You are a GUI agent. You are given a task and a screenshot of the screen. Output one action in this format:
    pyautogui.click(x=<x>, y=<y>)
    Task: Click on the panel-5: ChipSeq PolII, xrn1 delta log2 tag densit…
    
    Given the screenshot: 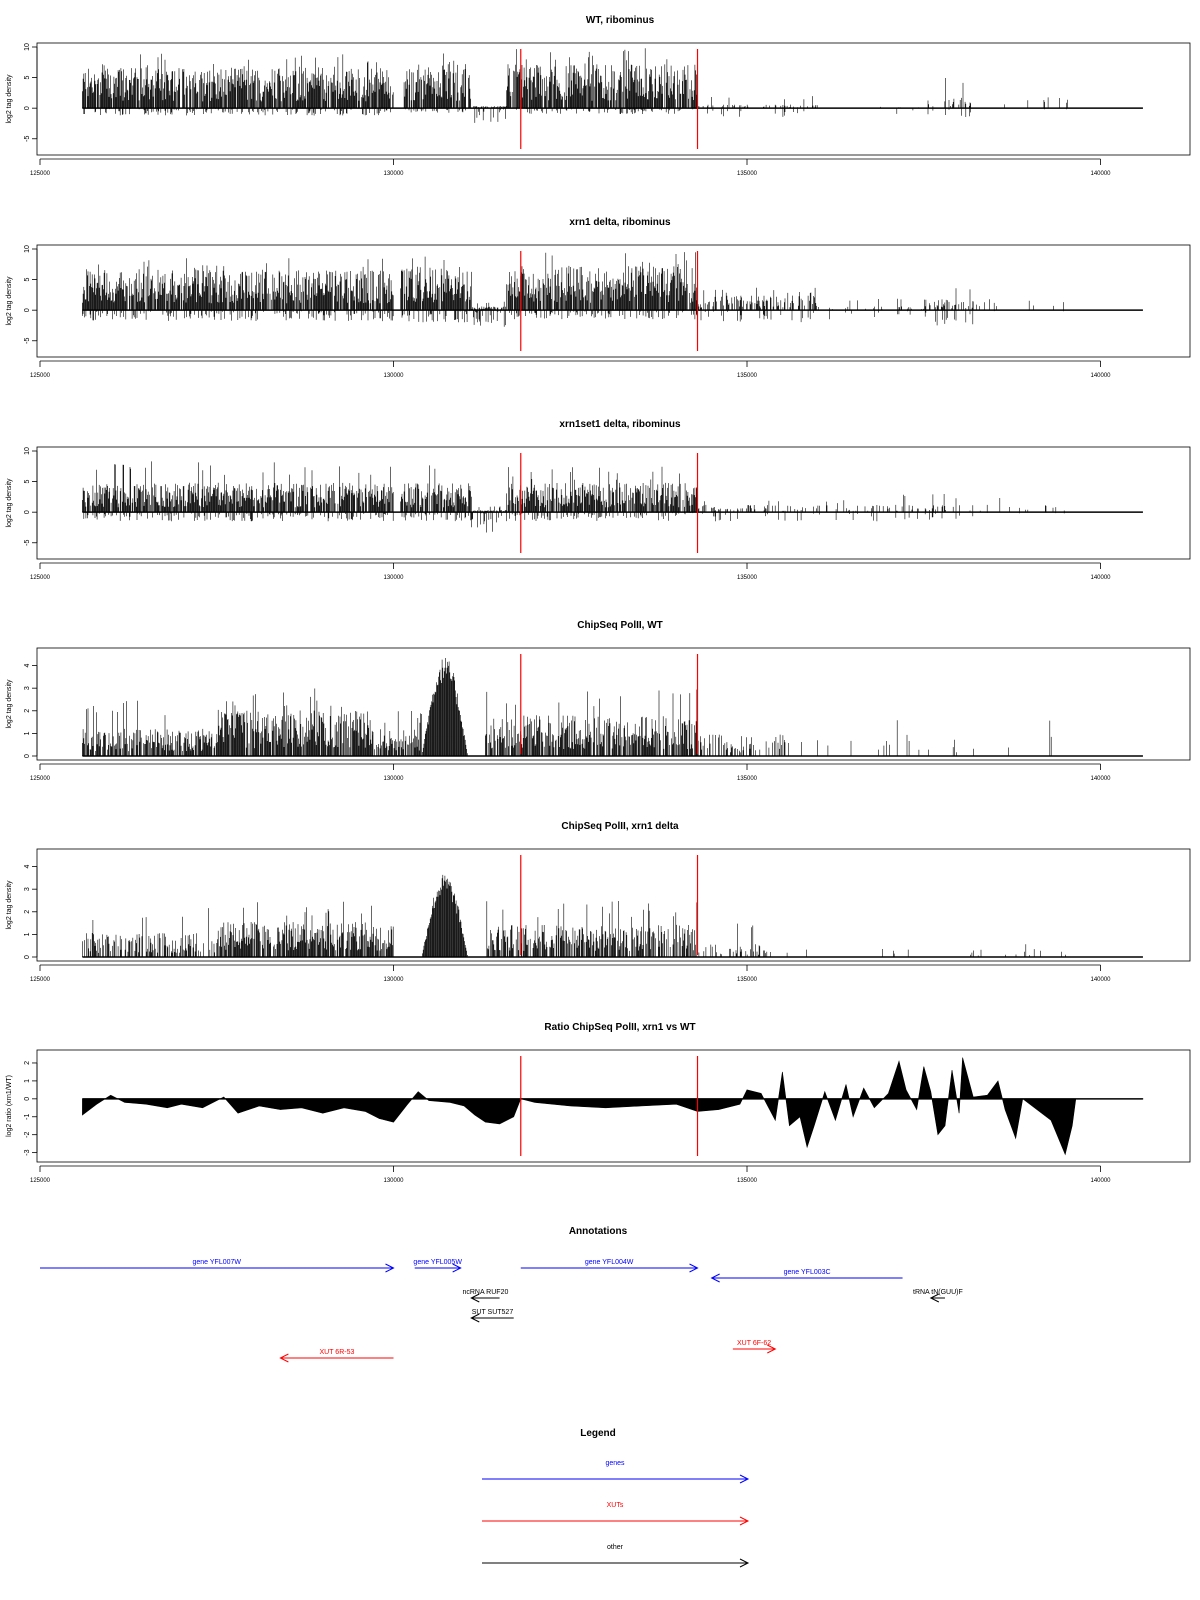 What is the action you would take?
    pyautogui.click(x=598, y=902)
    